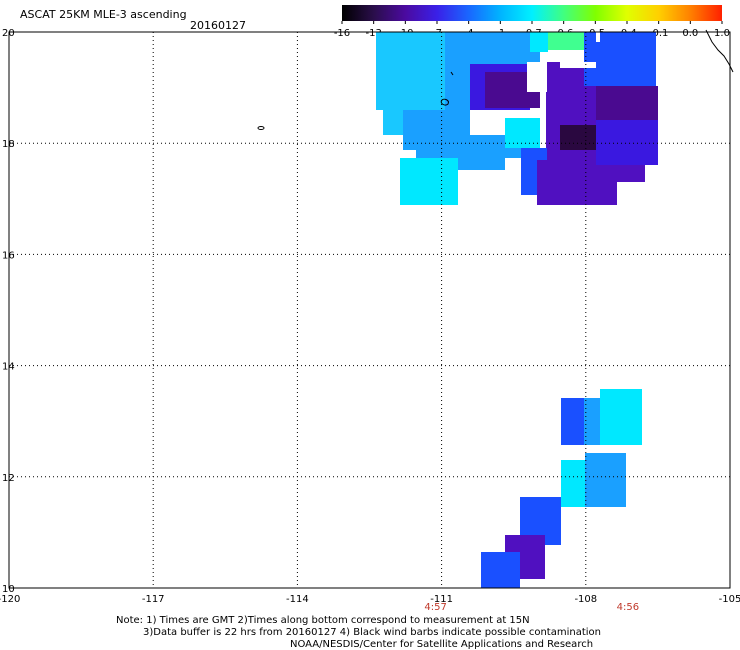  What do you see at coordinates (659, 33) in the screenshot?
I see `colorbar-label: -0.1` at bounding box center [659, 33].